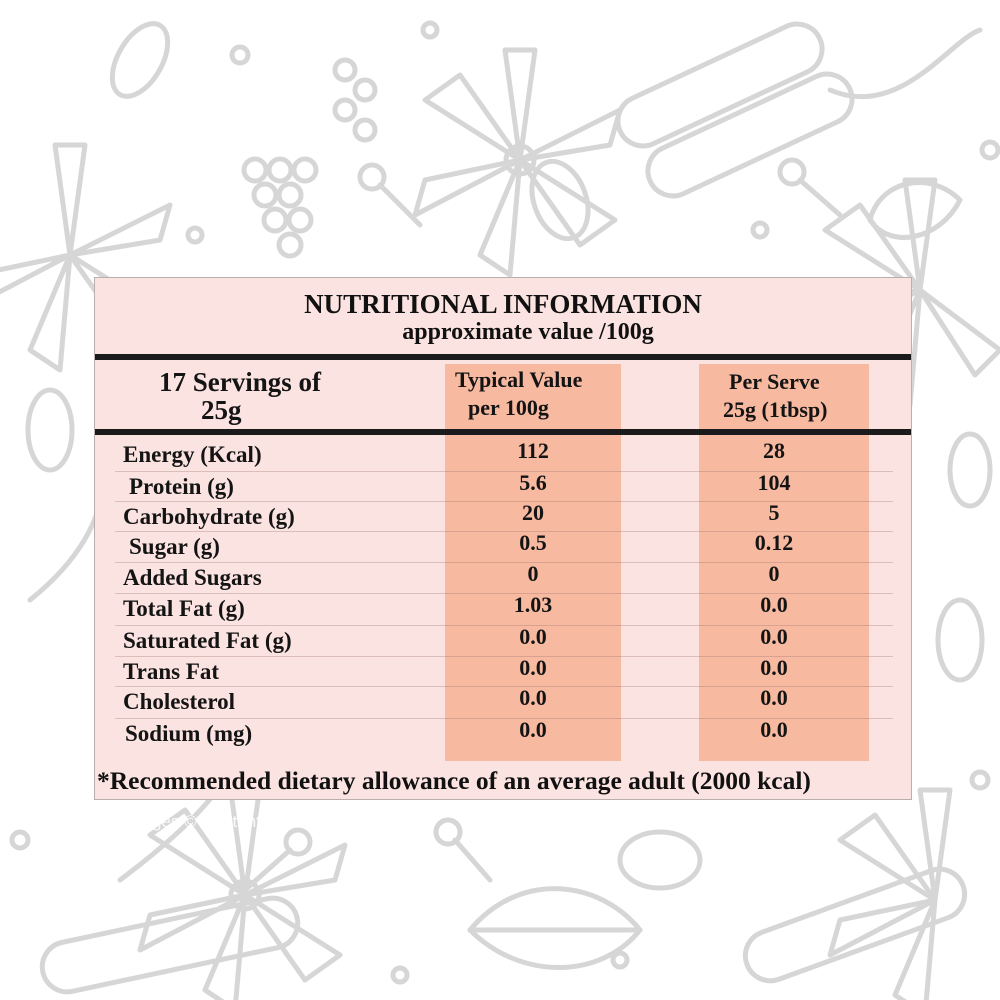 The width and height of the screenshot is (1000, 1000). I want to click on column-header-rule, so click(503, 432).